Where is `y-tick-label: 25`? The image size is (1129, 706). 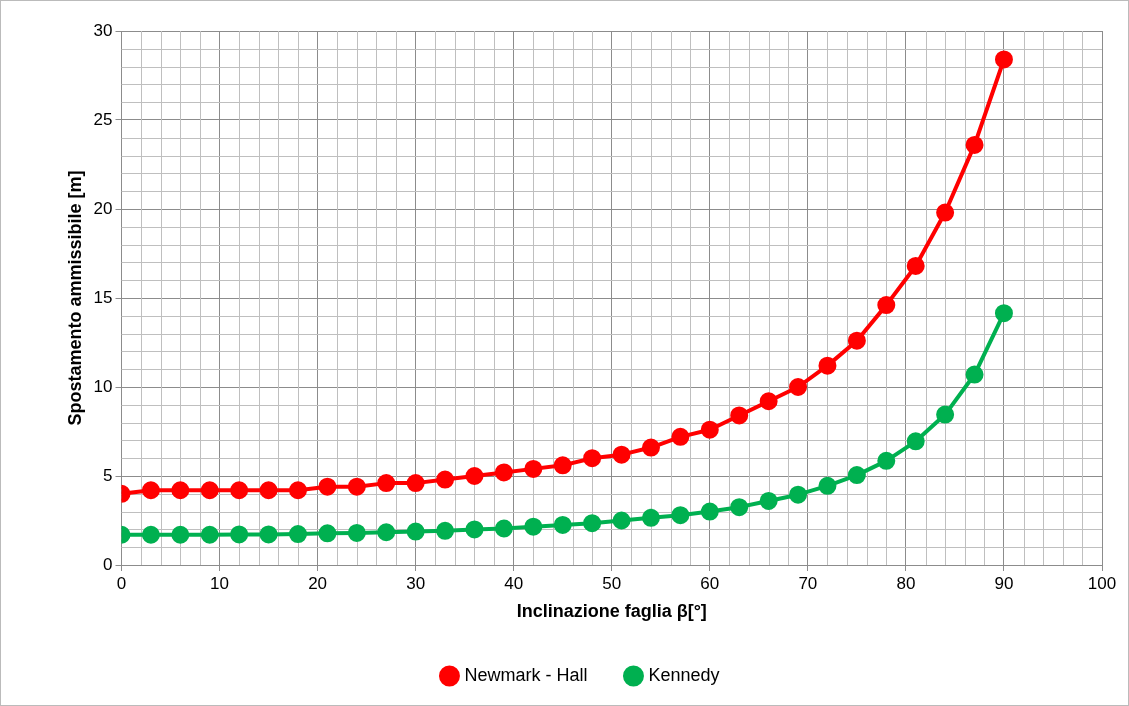
y-tick-label: 25 is located at coordinates (103, 119).